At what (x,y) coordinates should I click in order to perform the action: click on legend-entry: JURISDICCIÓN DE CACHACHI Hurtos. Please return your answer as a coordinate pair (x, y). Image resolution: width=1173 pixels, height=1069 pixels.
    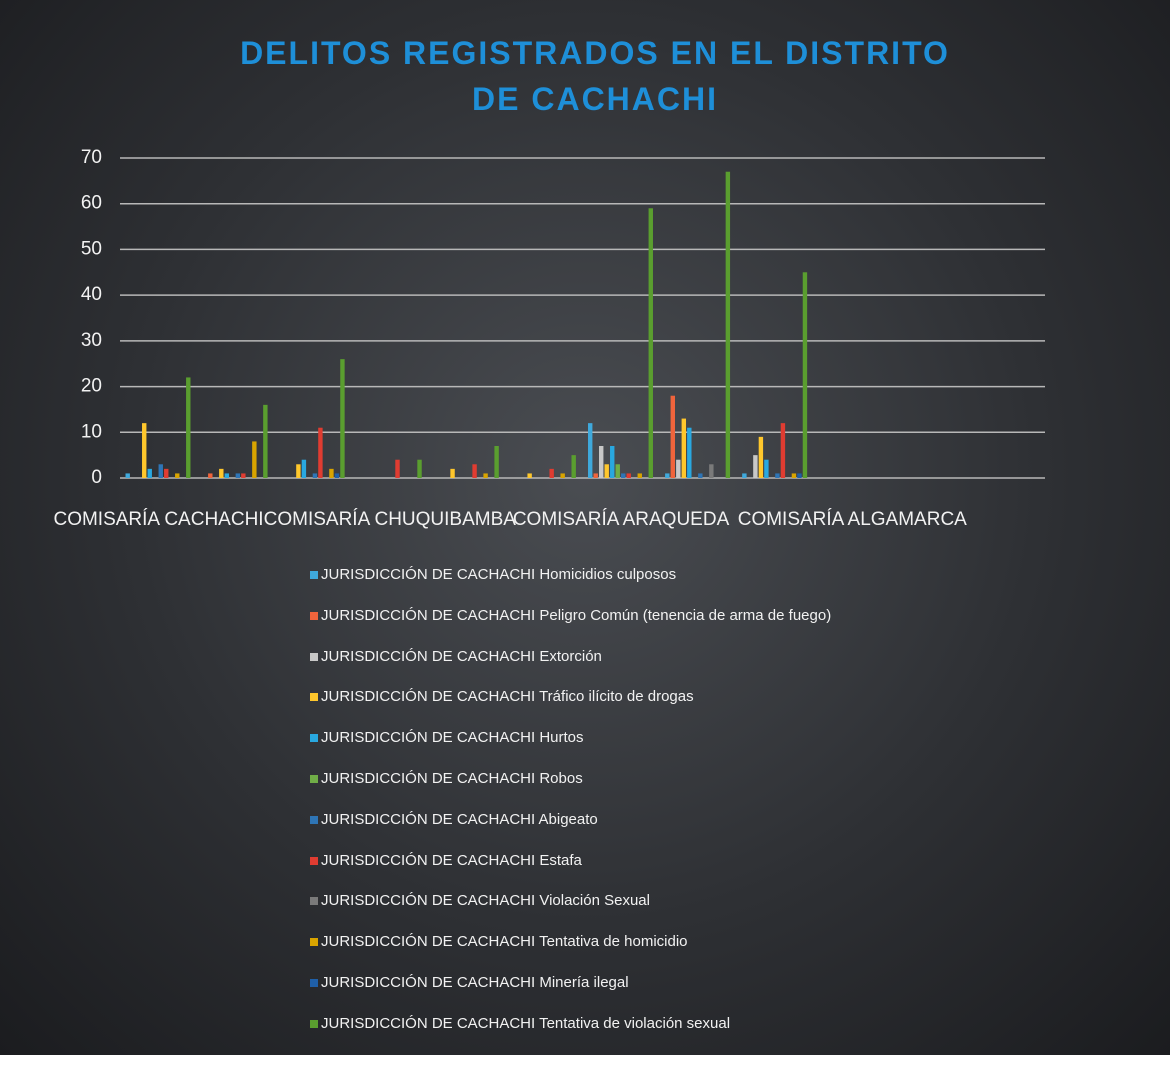
    Looking at the image, I should click on (447, 737).